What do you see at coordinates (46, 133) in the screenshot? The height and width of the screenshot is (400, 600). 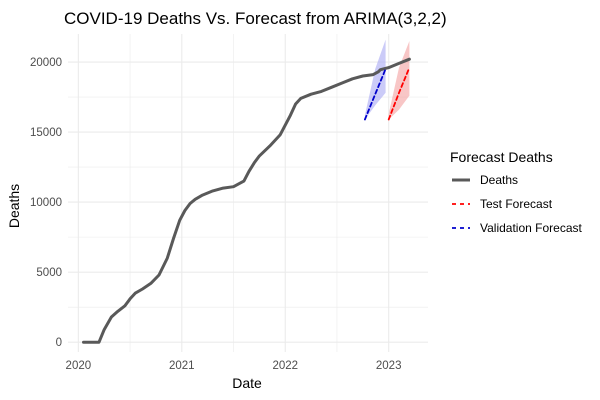 I see `y-tick-label: 15000` at bounding box center [46, 133].